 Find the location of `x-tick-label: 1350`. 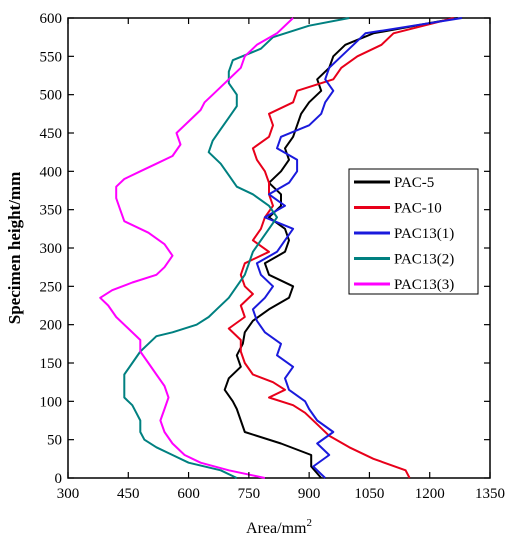

x-tick-label: 1350 is located at coordinates (490, 494).